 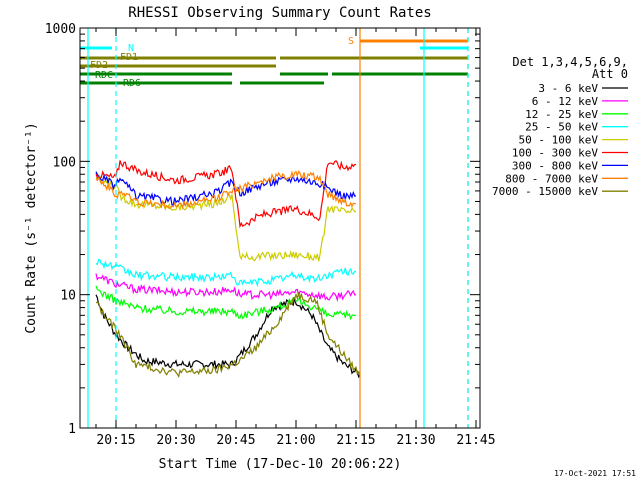 I want to click on legend-label-8: 7000 - 15000 keV, so click(x=545, y=191).